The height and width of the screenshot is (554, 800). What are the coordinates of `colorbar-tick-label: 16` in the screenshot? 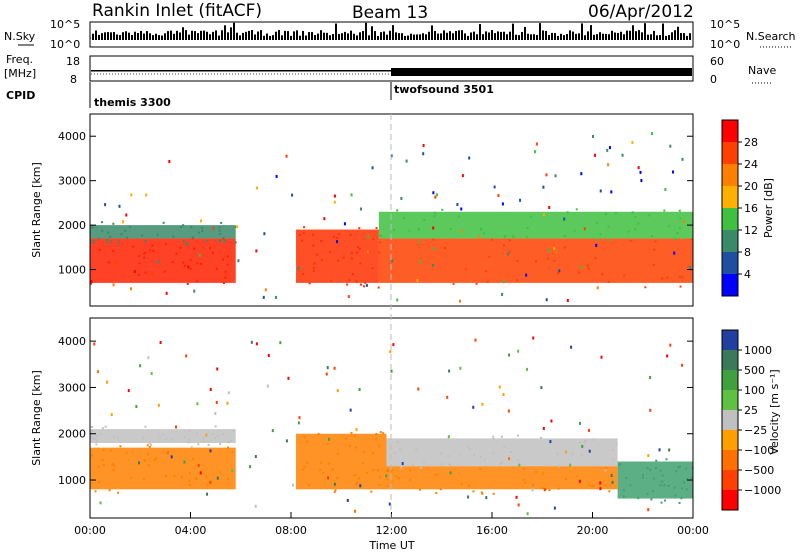 It's located at (751, 208).